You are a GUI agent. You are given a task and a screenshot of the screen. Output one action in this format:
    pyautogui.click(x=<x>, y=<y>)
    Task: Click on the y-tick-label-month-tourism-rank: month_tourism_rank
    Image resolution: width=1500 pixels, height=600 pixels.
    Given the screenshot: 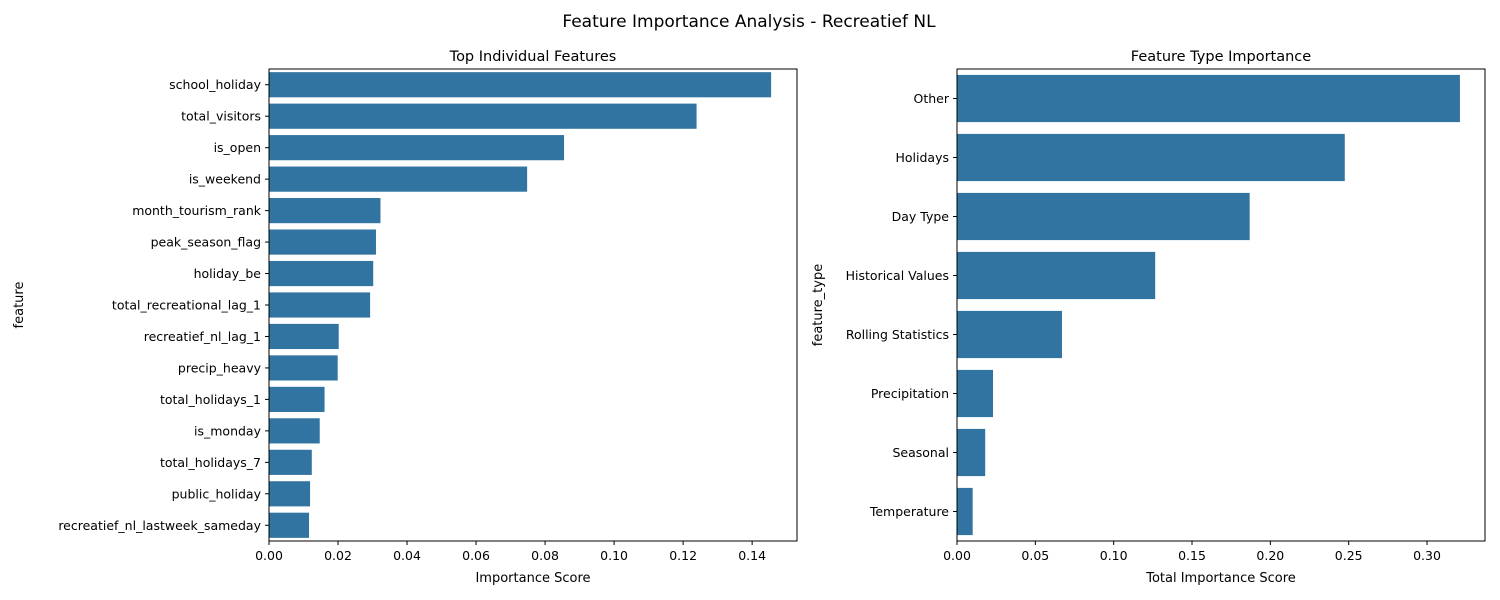 What is the action you would take?
    pyautogui.click(x=197, y=210)
    